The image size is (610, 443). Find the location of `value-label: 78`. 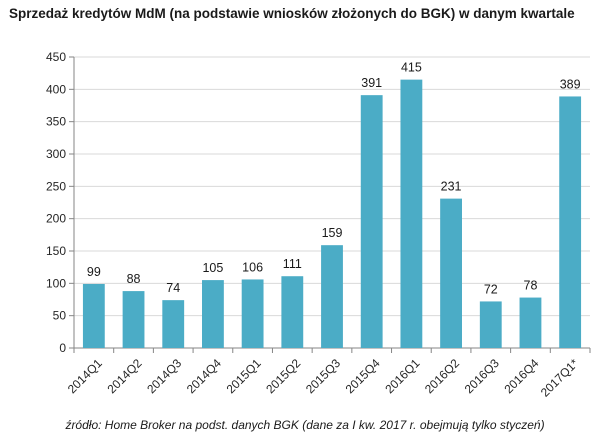

value-label: 78 is located at coordinates (531, 286).